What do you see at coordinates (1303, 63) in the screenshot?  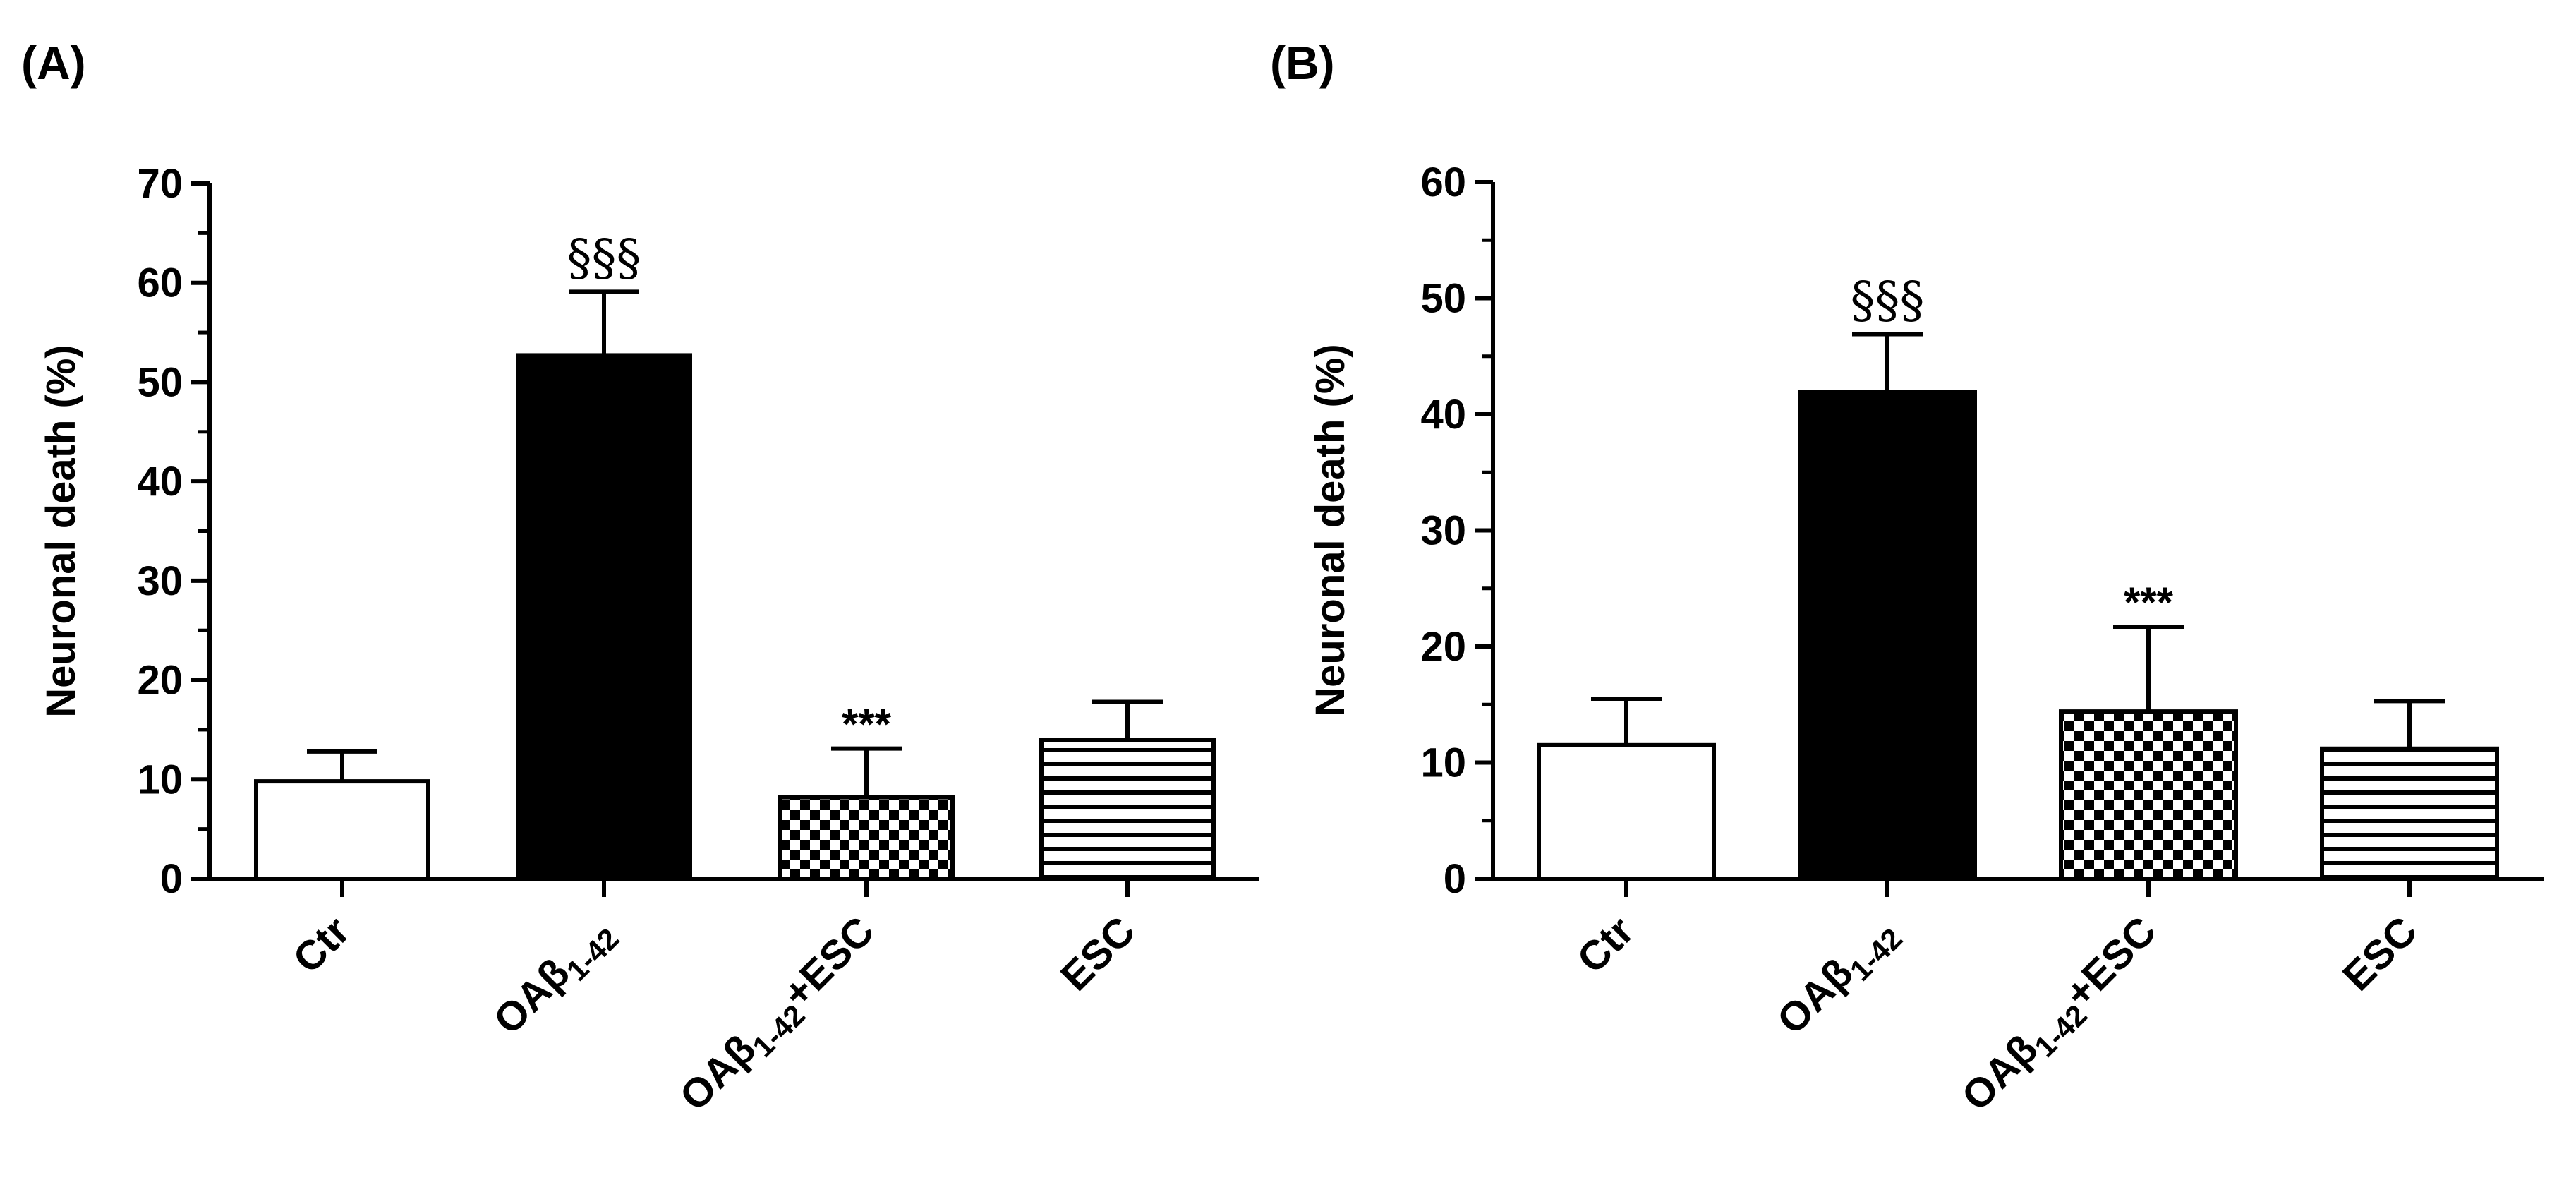 I see `panel-label: (B)` at bounding box center [1303, 63].